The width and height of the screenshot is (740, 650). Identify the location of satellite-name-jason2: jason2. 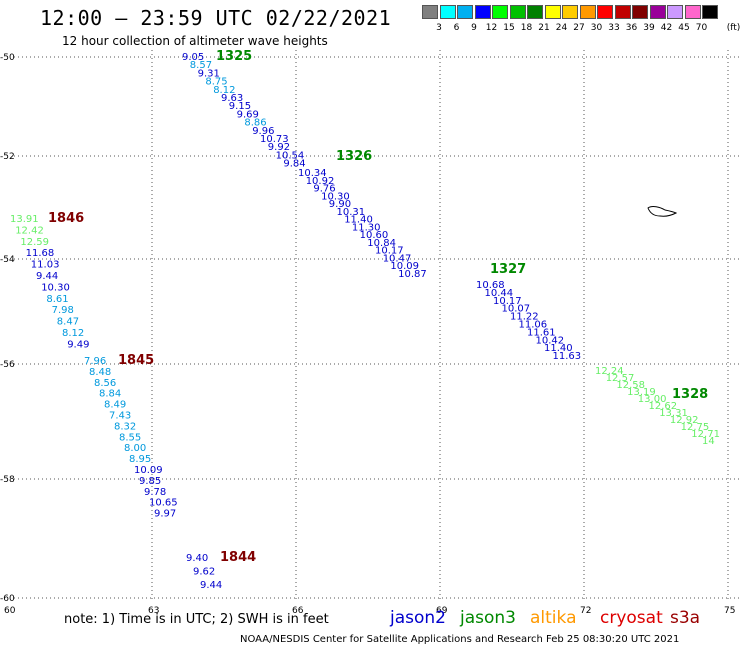
(418, 618).